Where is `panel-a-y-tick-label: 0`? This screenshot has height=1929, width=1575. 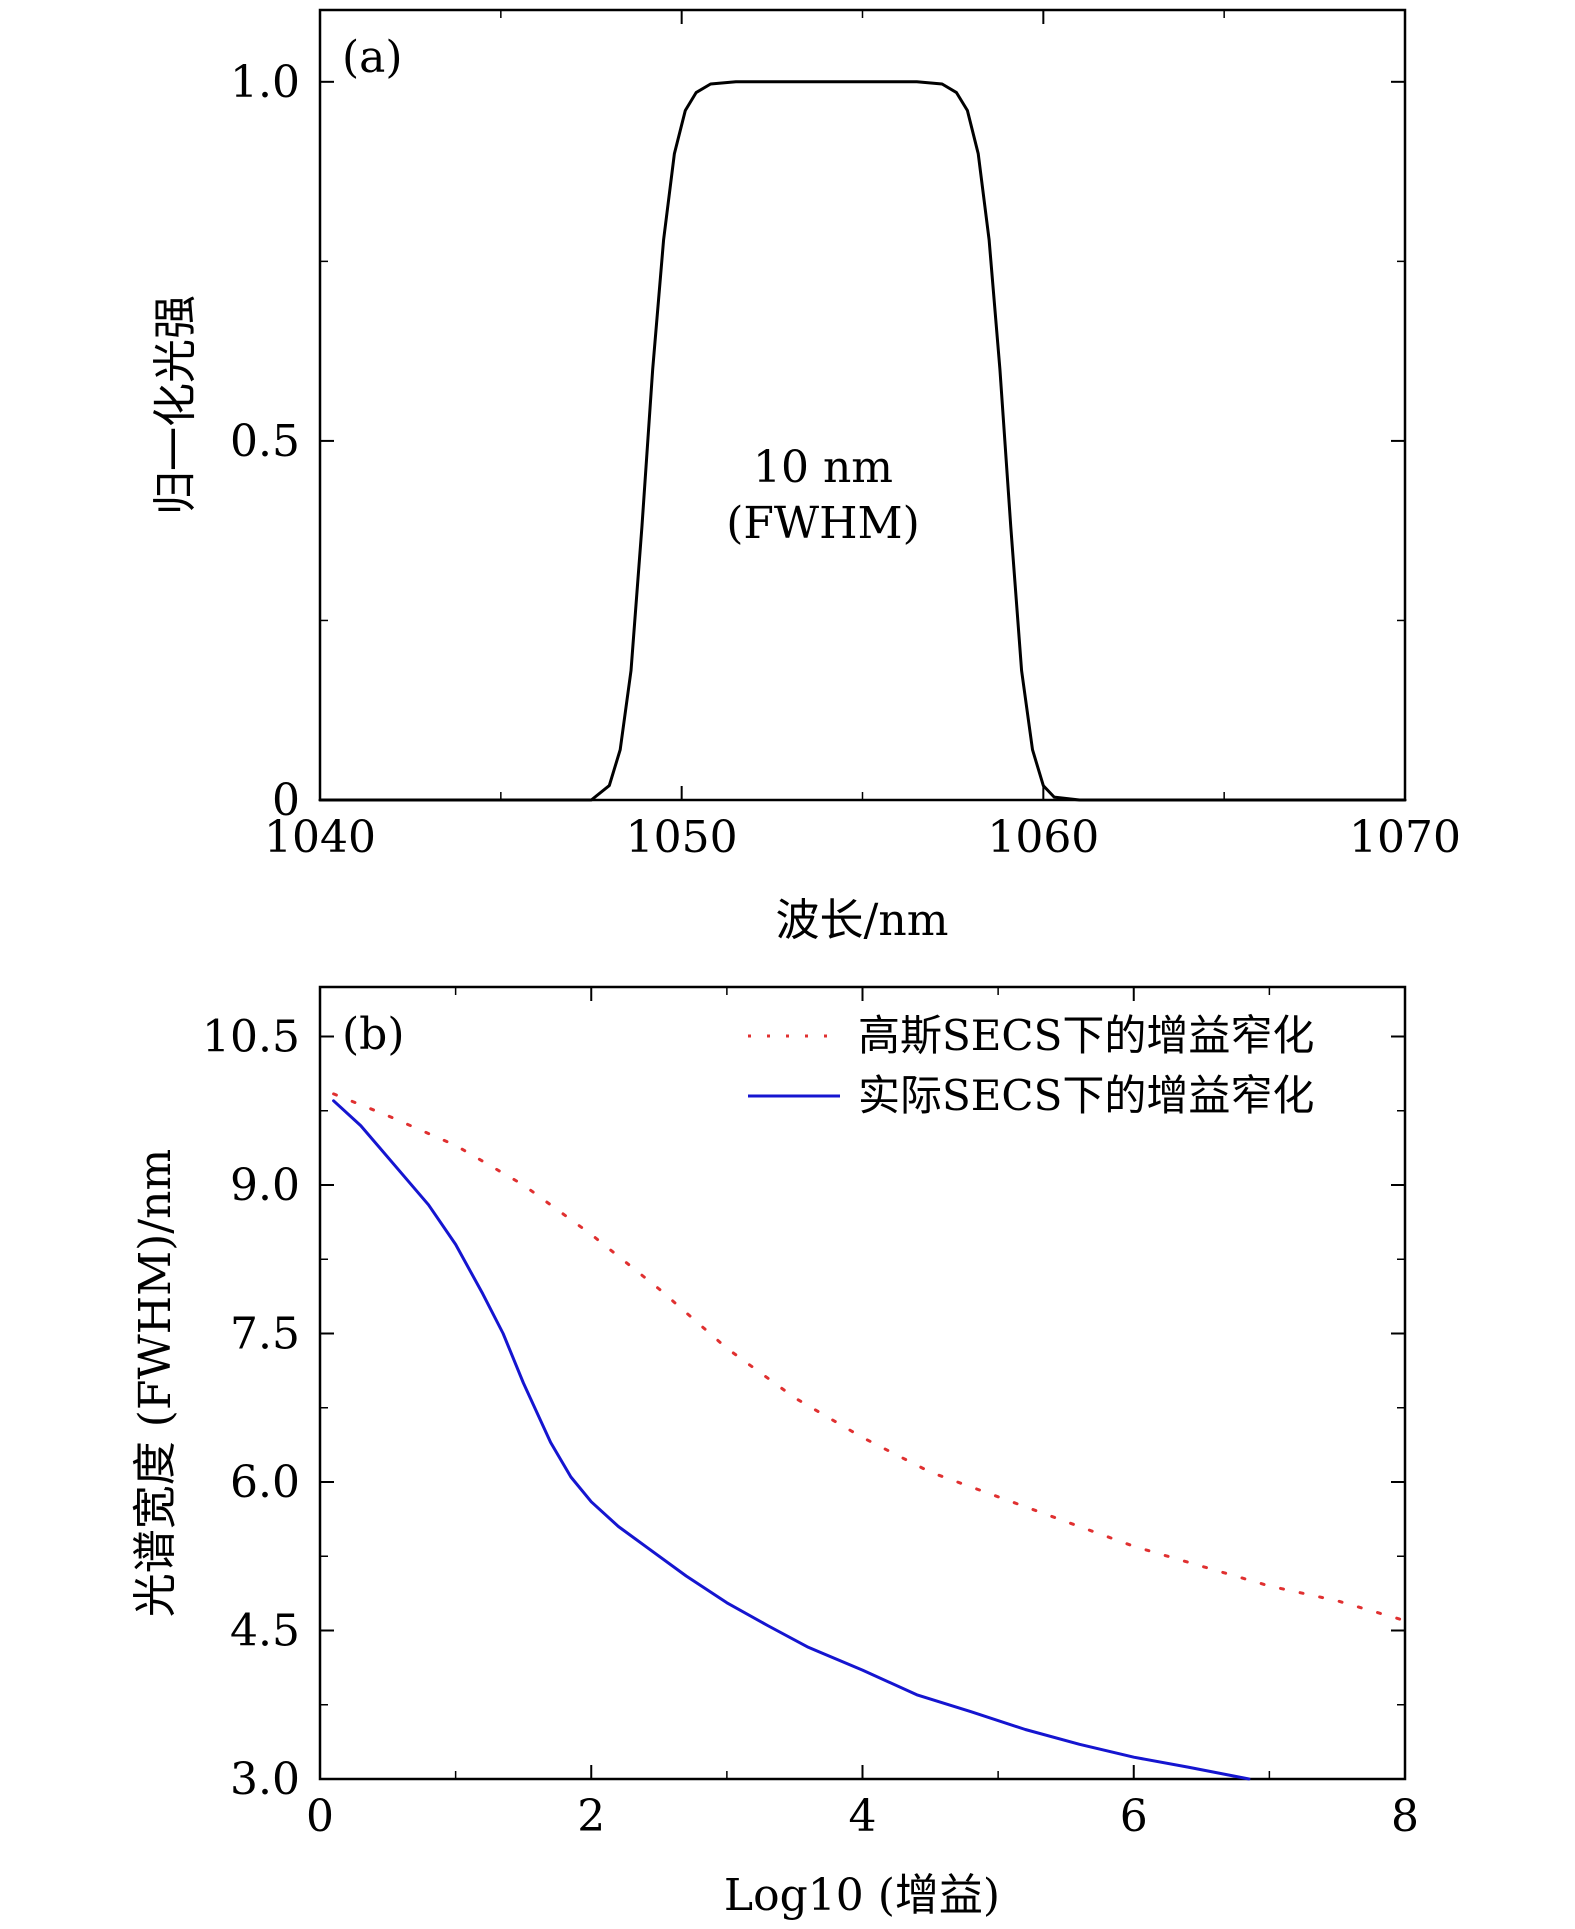
panel-a-y-tick-label: 0 is located at coordinates (286, 800).